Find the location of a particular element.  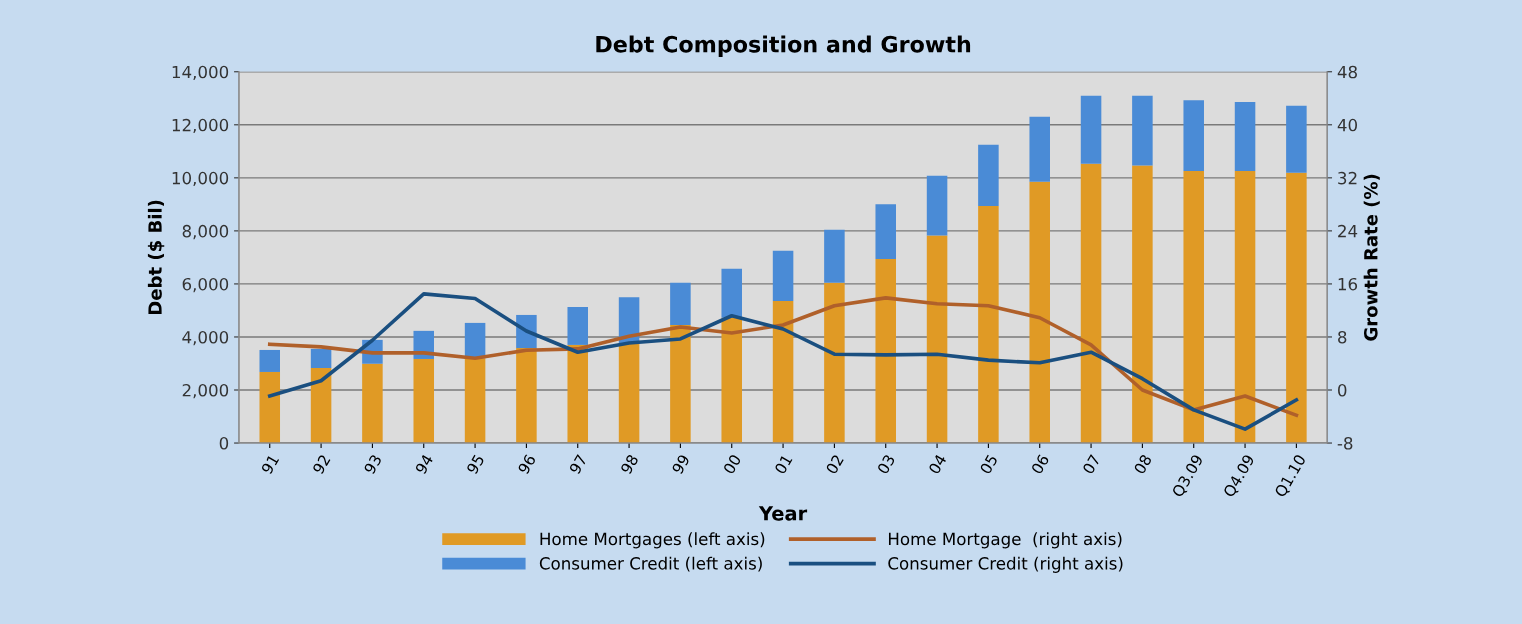

y2-tick-label: 8 is located at coordinates (1342, 337).